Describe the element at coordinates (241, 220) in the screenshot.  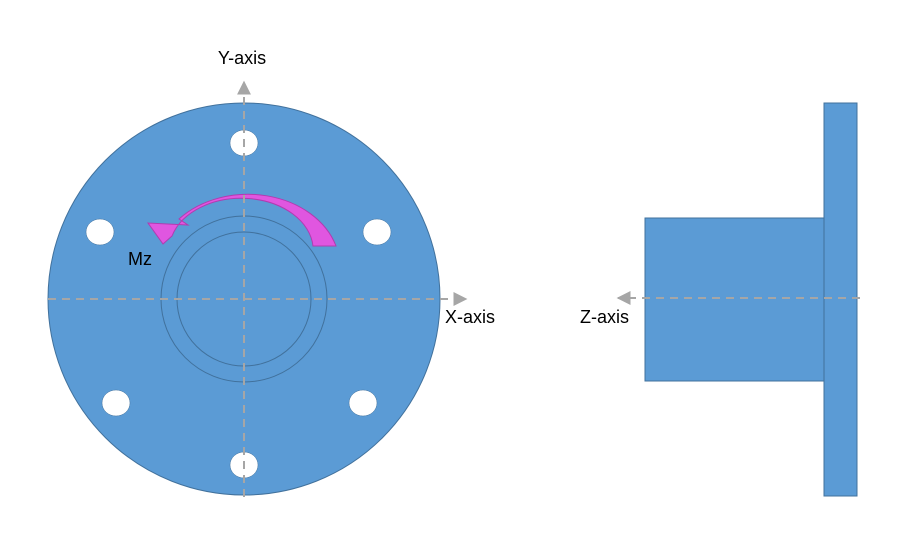
I see `moment-arrow` at that location.